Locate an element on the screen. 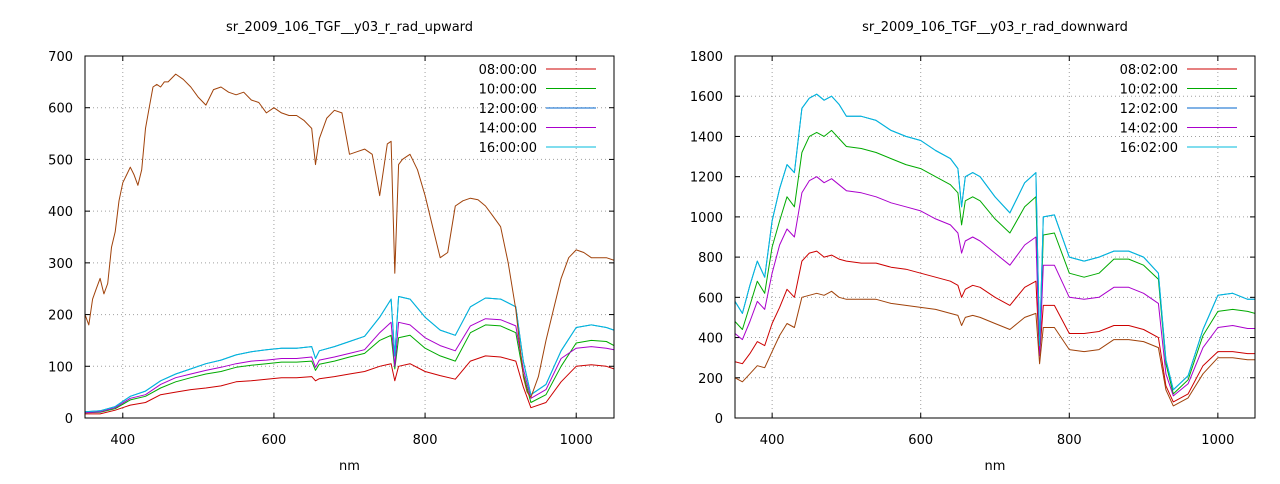 The image size is (1280, 484). legend-label: 08:02:00 is located at coordinates (1149, 70).